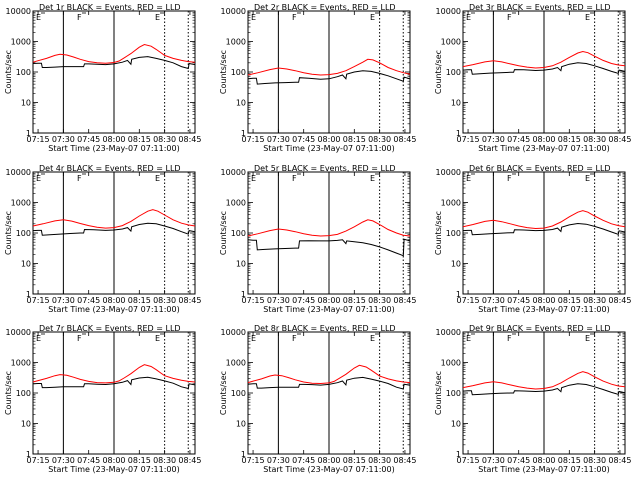  What do you see at coordinates (110, 168) in the screenshot?
I see `panel-title: Det 4r BLACK = Events, RED = LLD` at bounding box center [110, 168].